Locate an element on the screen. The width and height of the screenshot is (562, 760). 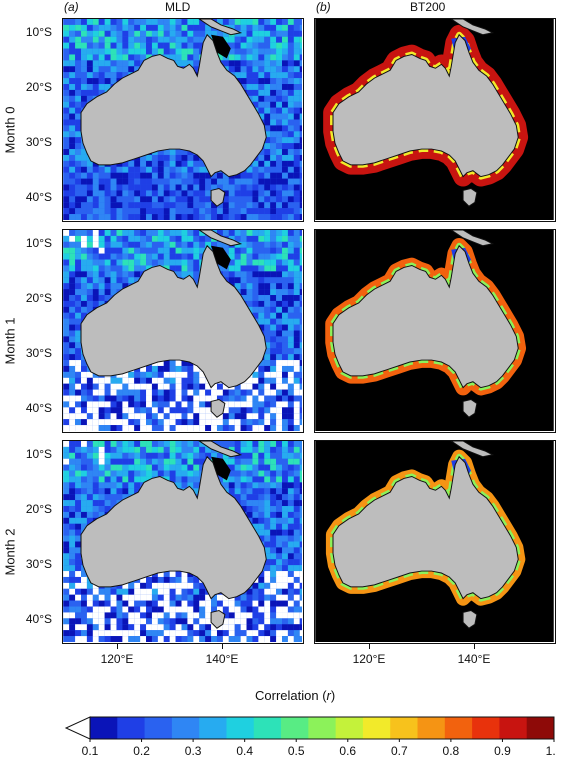
colorbar-tick-label: 0.7 is located at coordinates (399, 751).